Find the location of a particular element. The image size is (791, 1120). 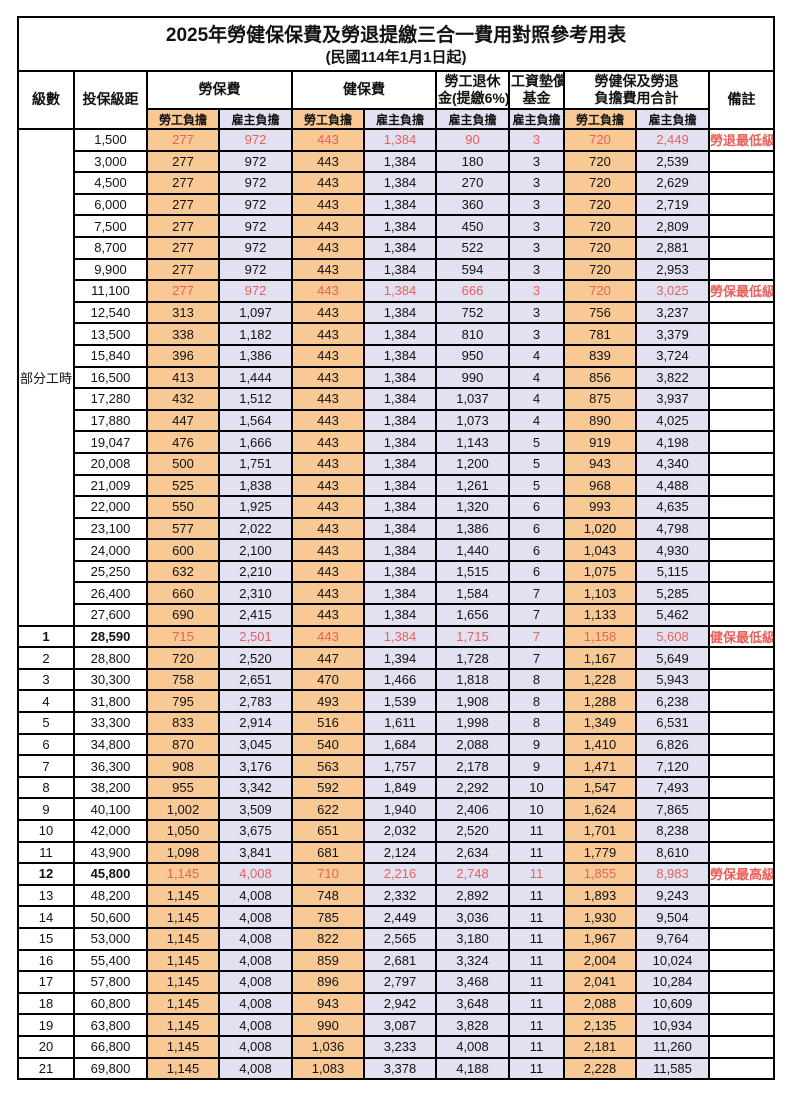

total-employer-cell: 4,198 is located at coordinates (672, 442).